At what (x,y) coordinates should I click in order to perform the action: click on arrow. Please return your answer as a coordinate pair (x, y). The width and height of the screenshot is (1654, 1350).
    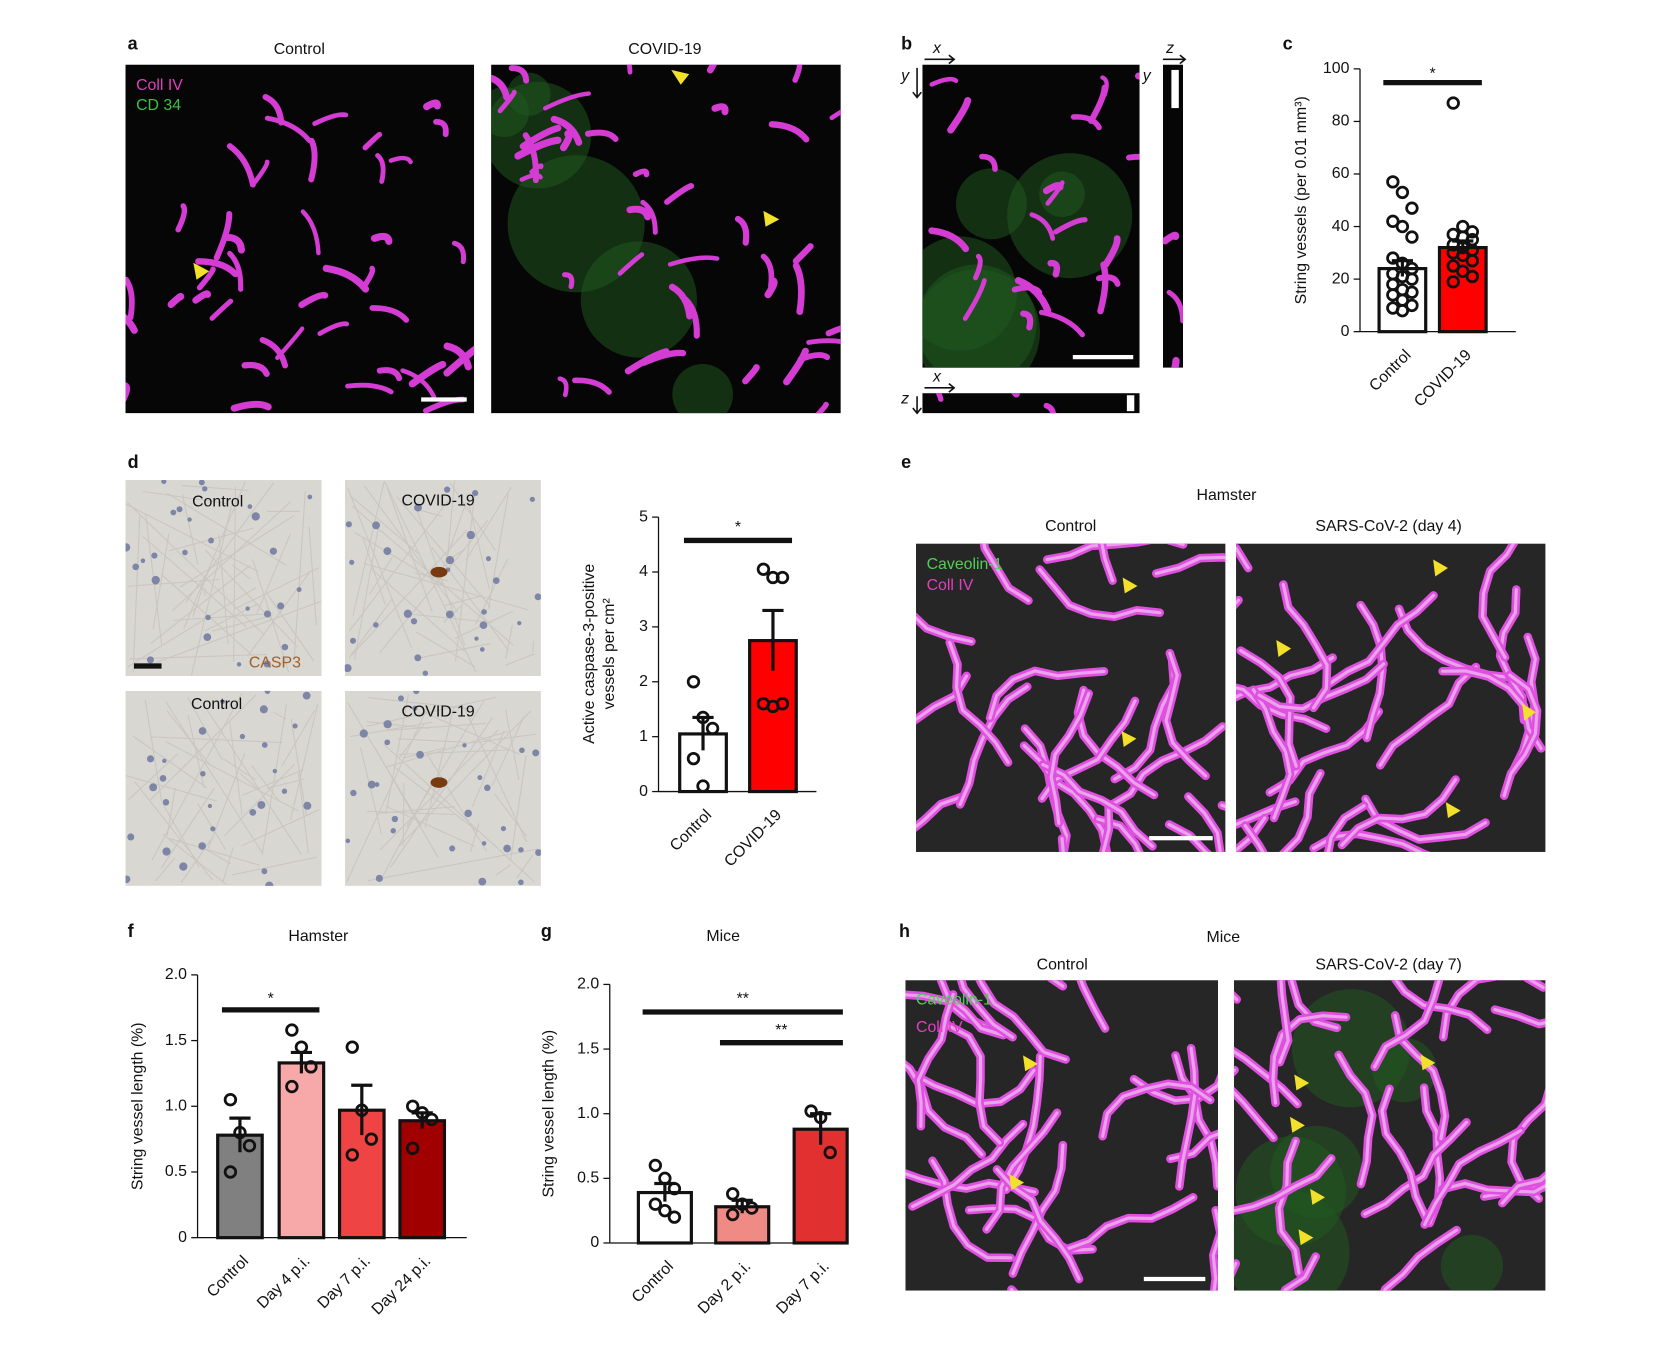
    Looking at the image, I should click on (1174, 59).